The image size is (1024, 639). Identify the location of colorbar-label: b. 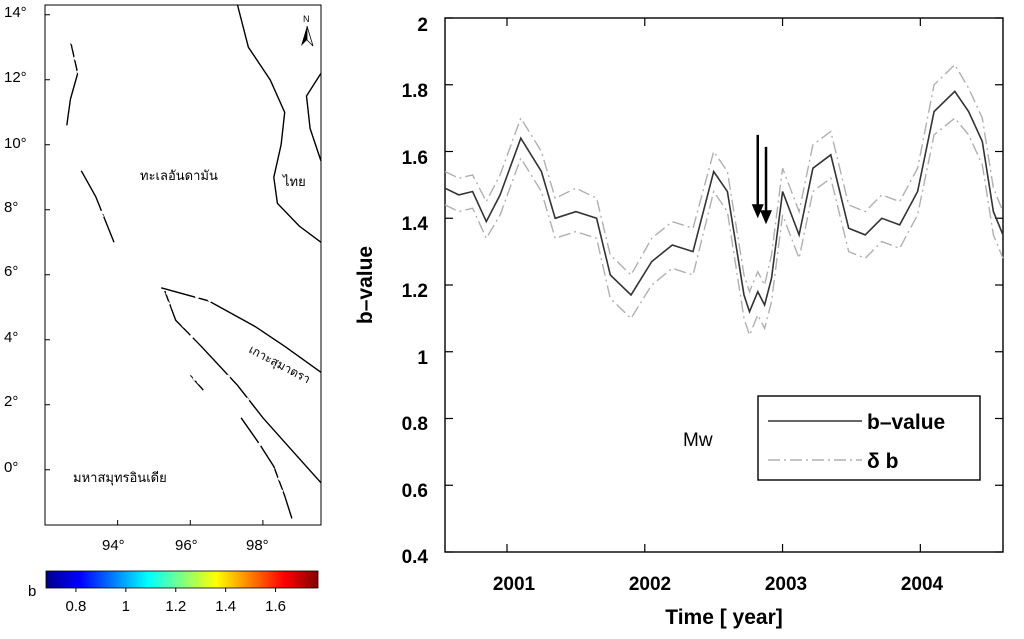
(32, 591).